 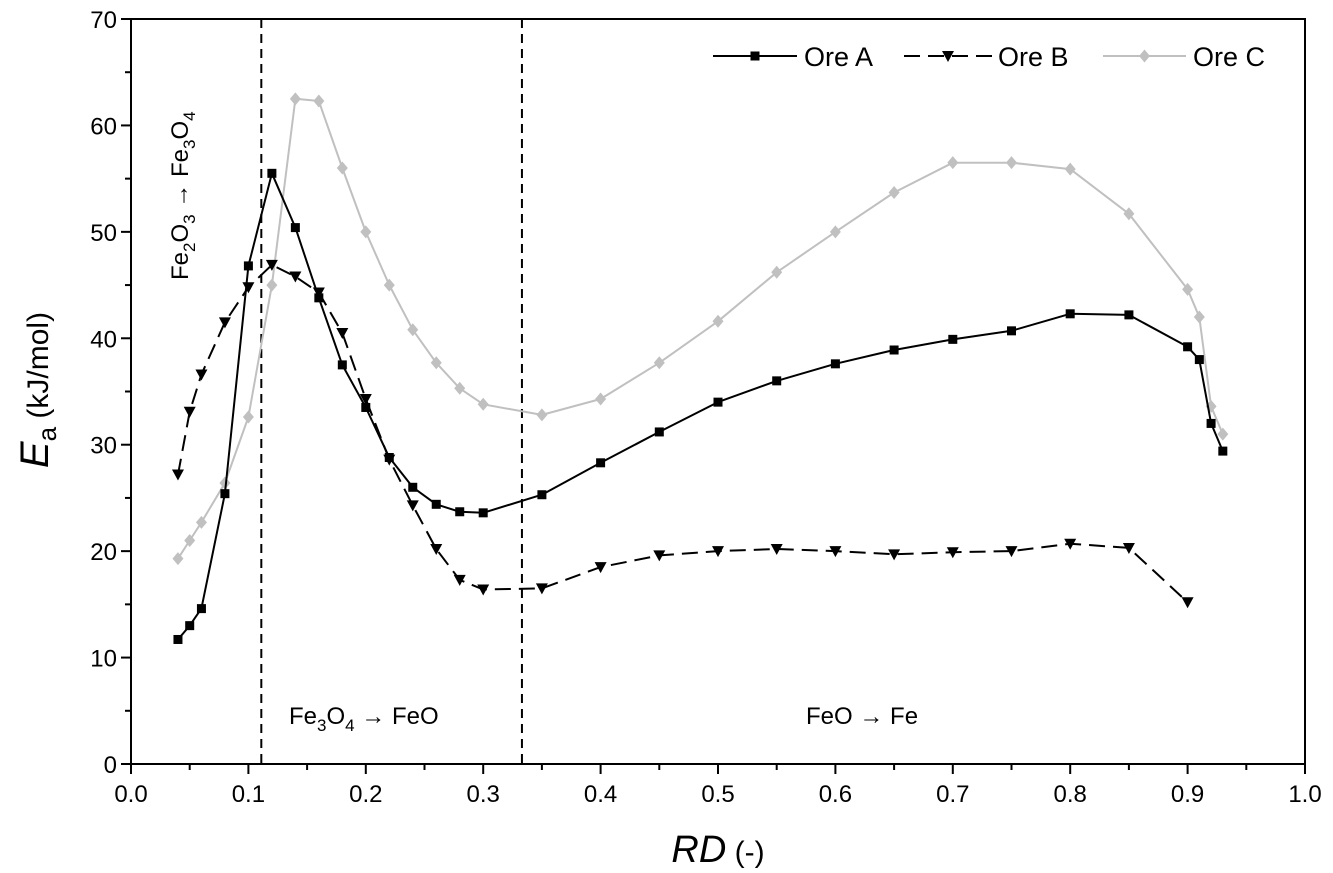 What do you see at coordinates (364, 719) in the screenshot?
I see `annotation-fe3o4-feo: Fe3O4 → FeO` at bounding box center [364, 719].